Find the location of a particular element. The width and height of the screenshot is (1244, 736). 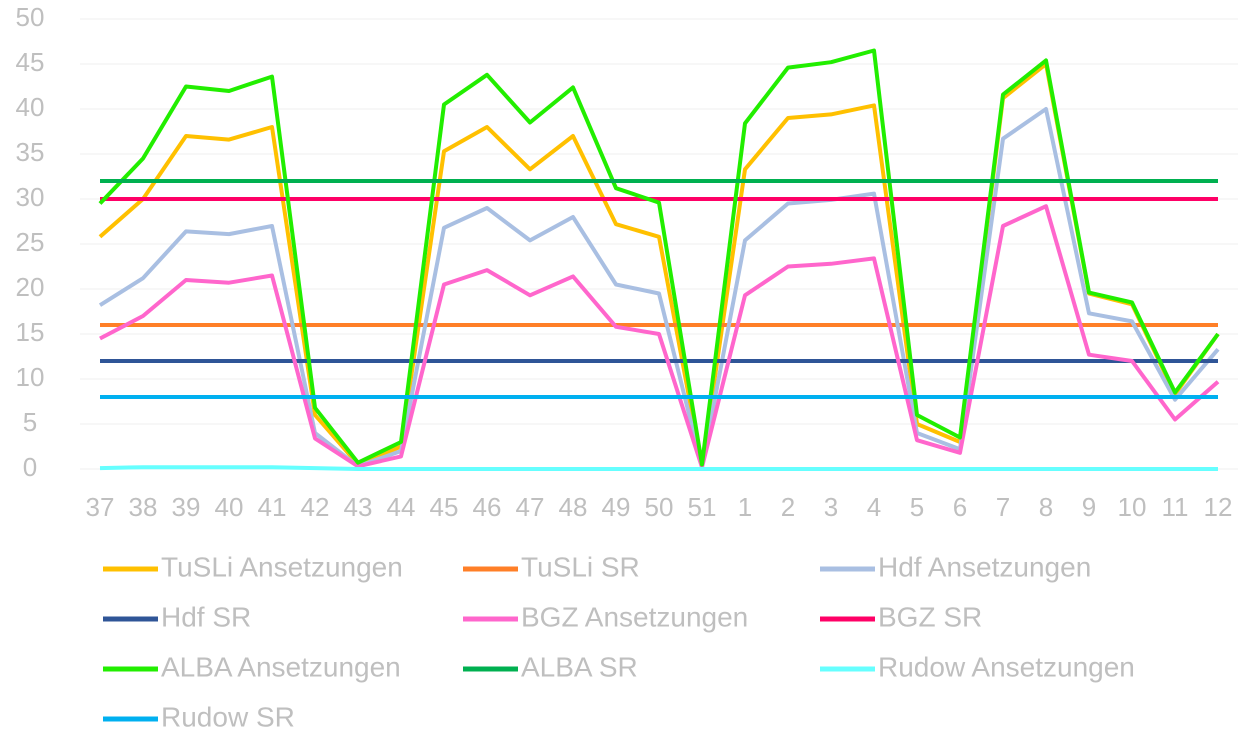

x-tick-label: 3 is located at coordinates (831, 507).